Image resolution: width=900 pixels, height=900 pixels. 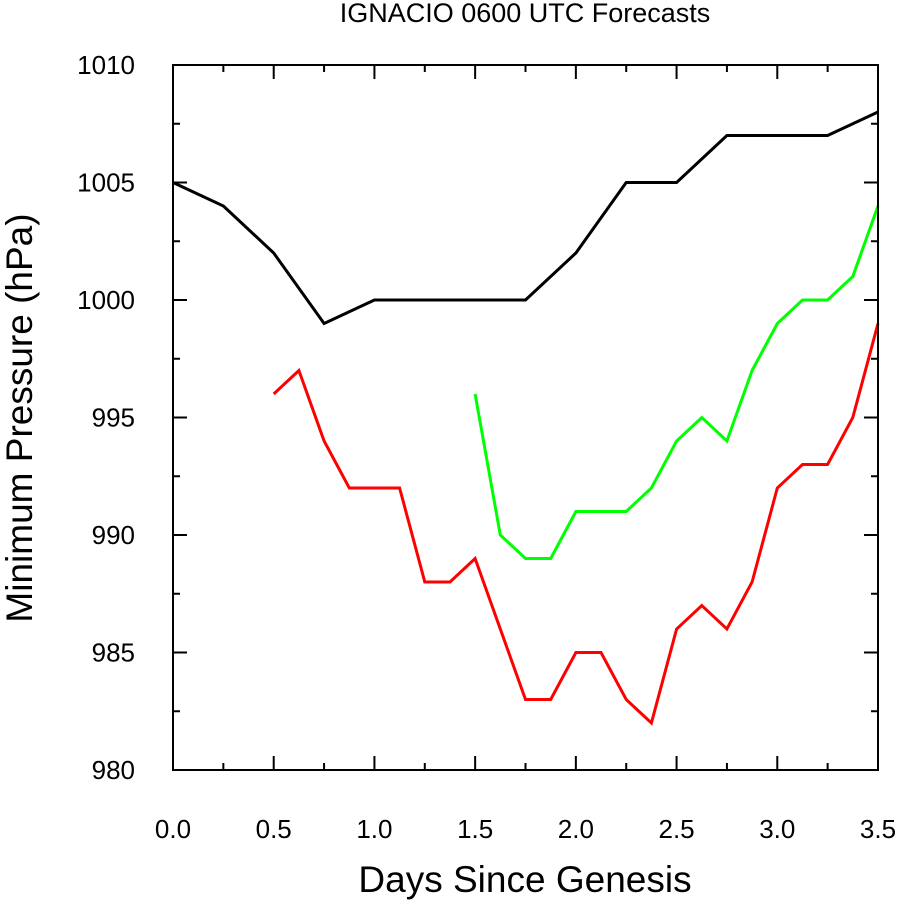 What do you see at coordinates (113, 535) in the screenshot?
I see `y-tick-label: 990` at bounding box center [113, 535].